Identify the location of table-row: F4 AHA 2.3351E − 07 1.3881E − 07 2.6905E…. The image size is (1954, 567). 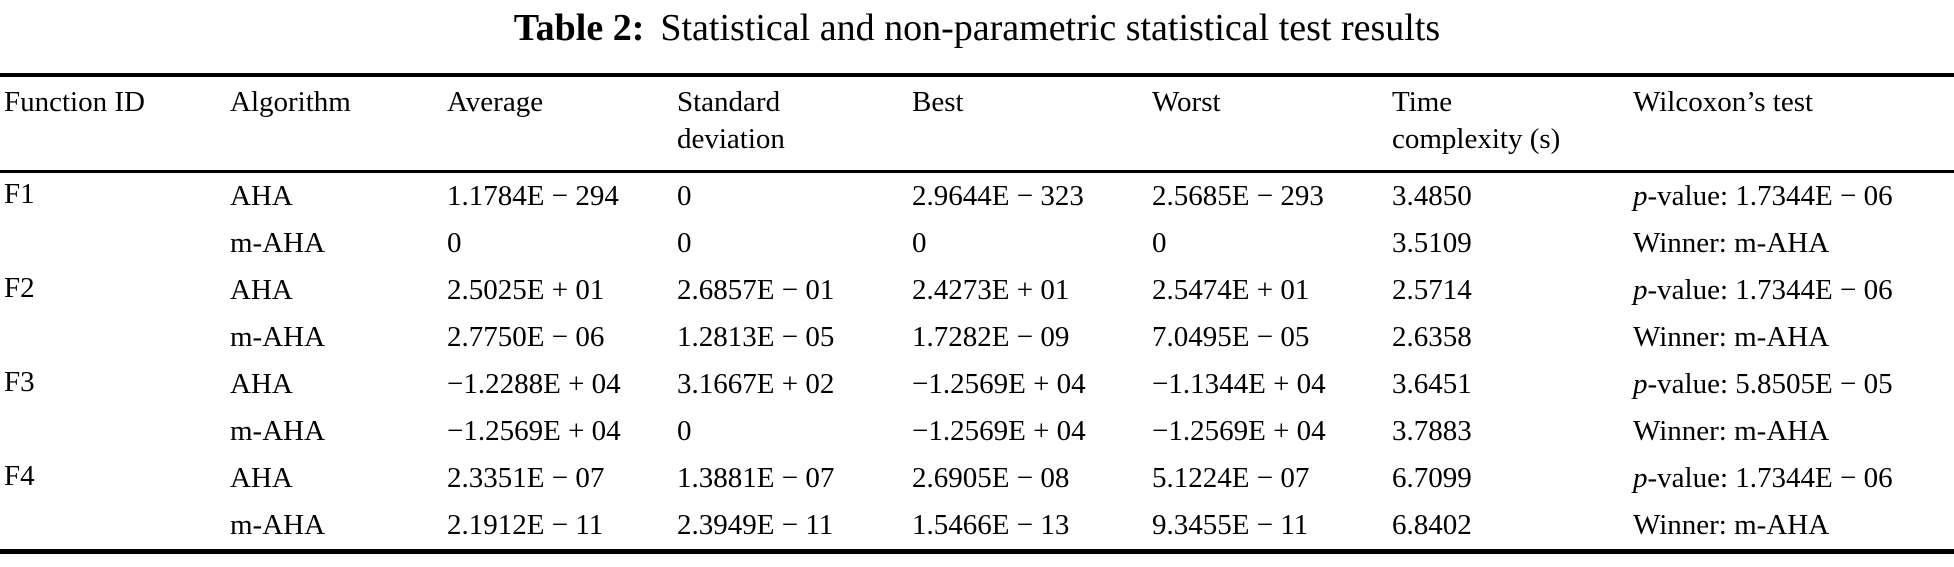
(977, 478).